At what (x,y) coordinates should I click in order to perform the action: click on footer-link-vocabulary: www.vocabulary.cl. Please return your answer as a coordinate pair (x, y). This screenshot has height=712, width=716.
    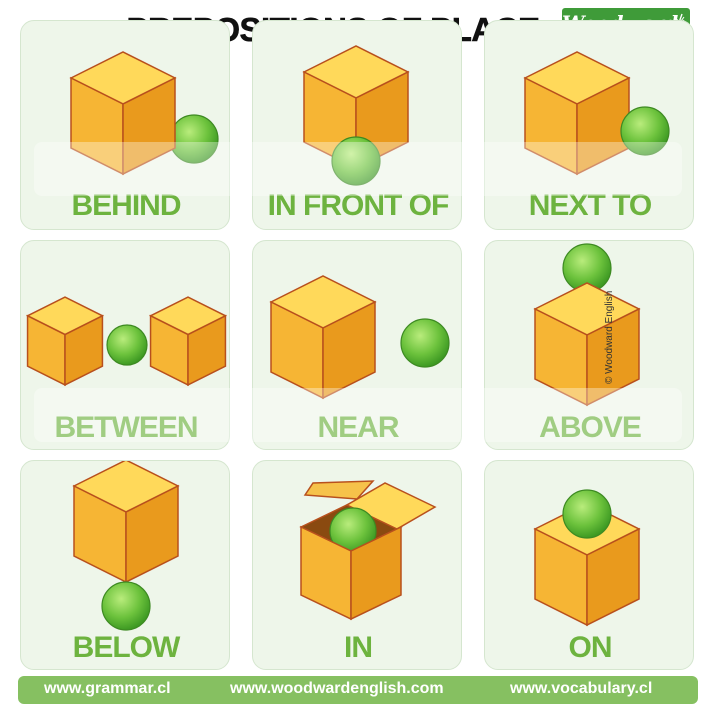
    Looking at the image, I should click on (581, 688).